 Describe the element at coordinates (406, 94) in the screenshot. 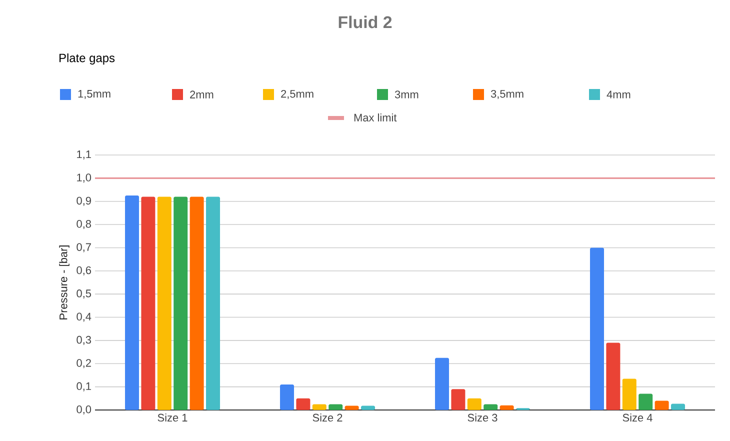

I see `legend-label: 3mm` at that location.